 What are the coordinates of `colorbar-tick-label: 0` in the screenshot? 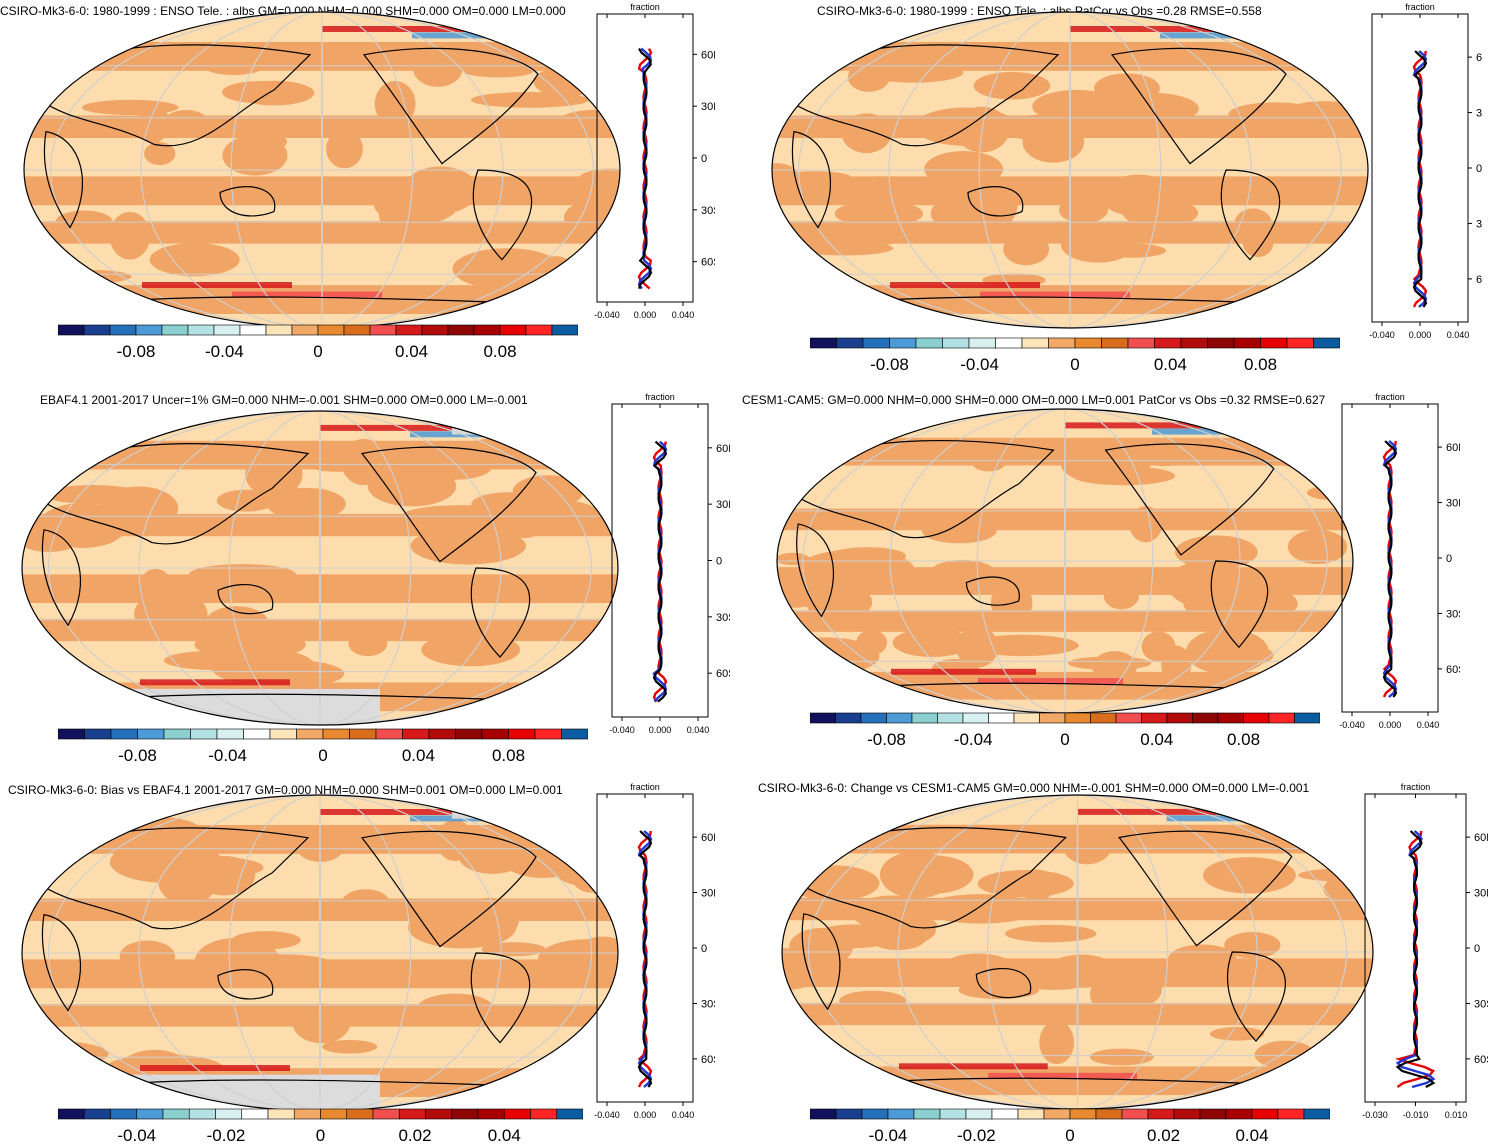 It's located at (1069, 1135).